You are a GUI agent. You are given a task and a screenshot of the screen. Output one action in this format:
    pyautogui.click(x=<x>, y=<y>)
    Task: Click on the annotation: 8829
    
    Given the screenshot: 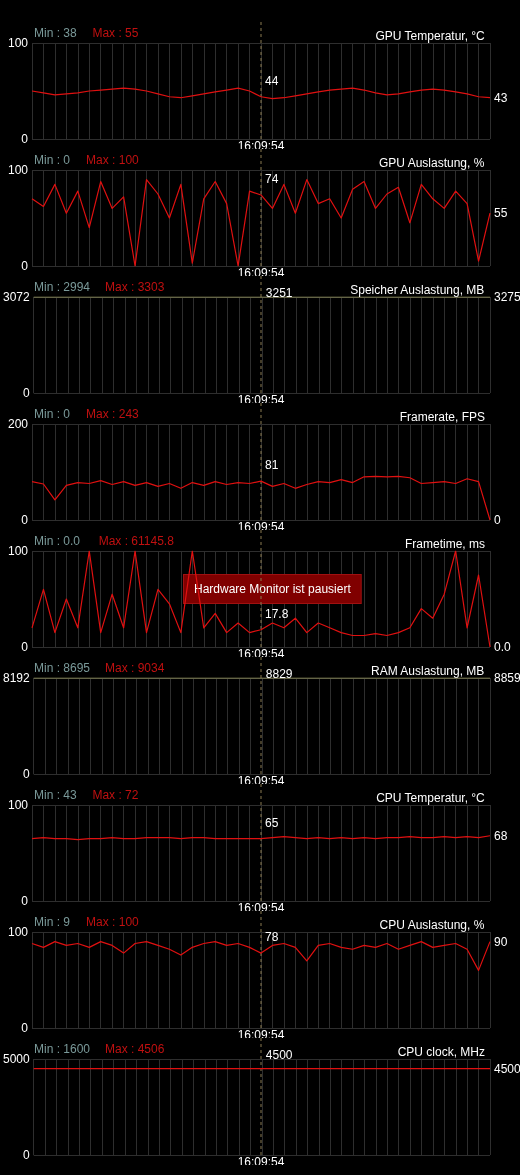 What is the action you would take?
    pyautogui.click(x=279, y=674)
    